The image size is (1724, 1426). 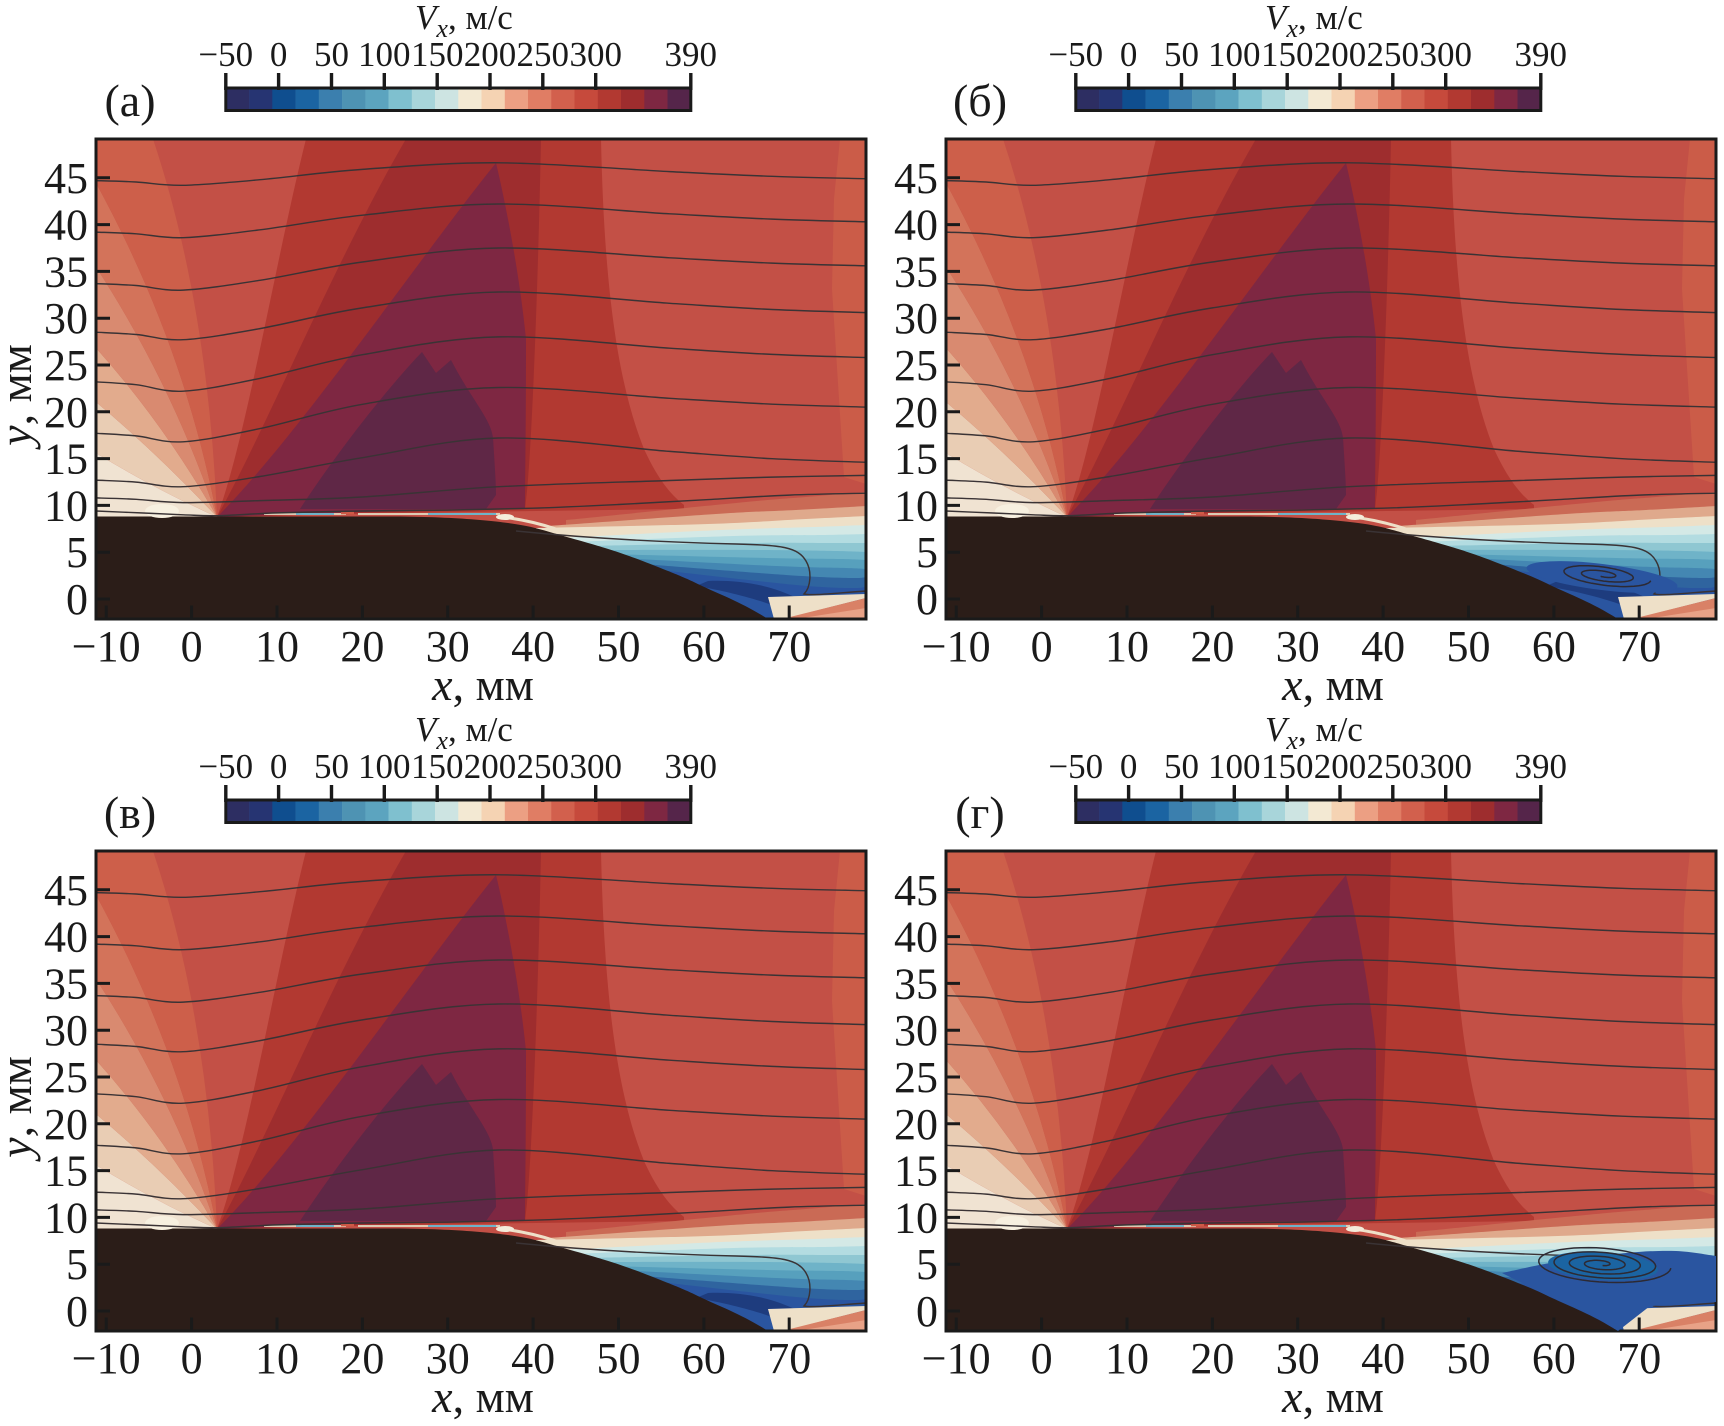 What do you see at coordinates (129, 100) in the screenshot?
I see `svg-text: (а)` at bounding box center [129, 100].